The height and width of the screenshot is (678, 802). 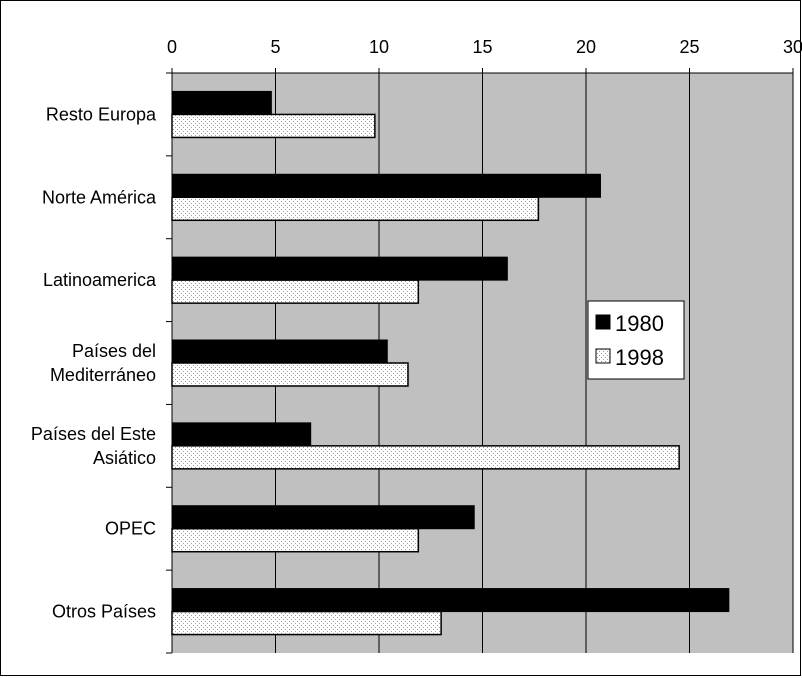 What do you see at coordinates (100, 280) in the screenshot?
I see `category-label: Latinoamerica` at bounding box center [100, 280].